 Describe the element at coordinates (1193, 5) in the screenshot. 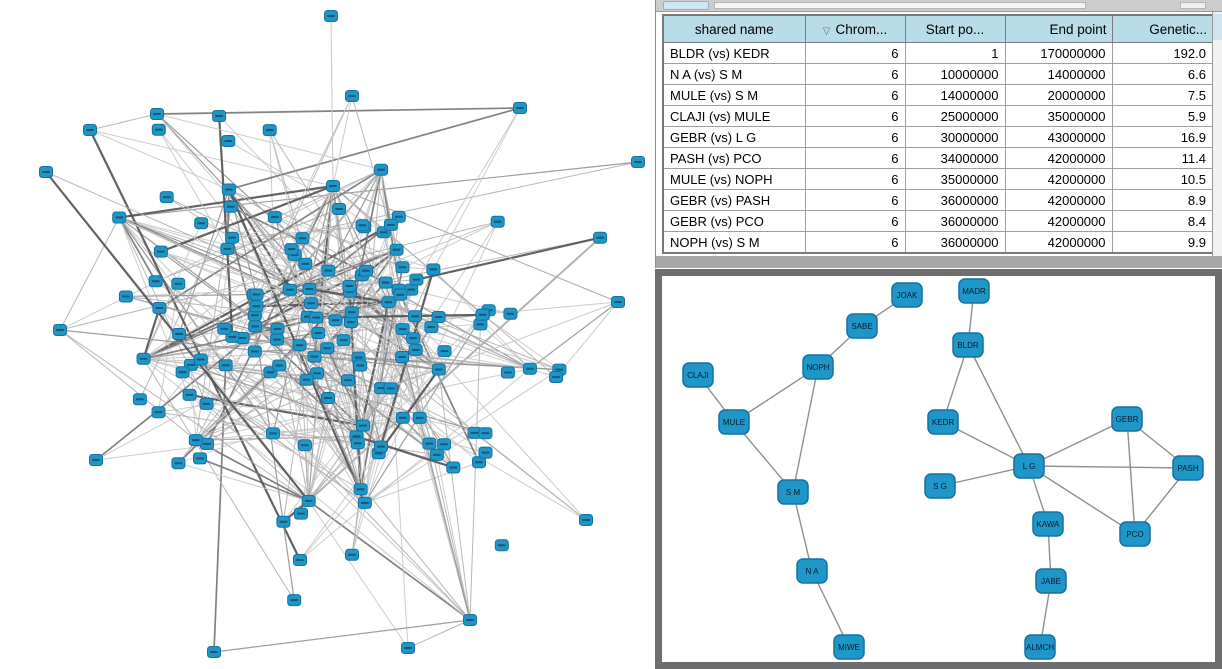

I see `scrollbar-thumb` at that location.